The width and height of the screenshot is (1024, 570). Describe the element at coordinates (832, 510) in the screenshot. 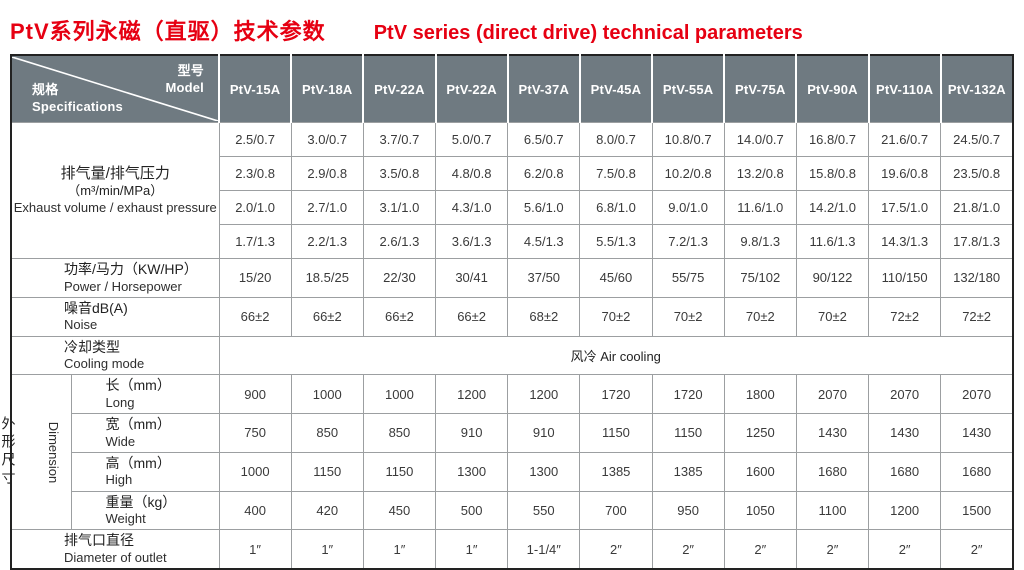

I see `value-cell: 1100` at that location.